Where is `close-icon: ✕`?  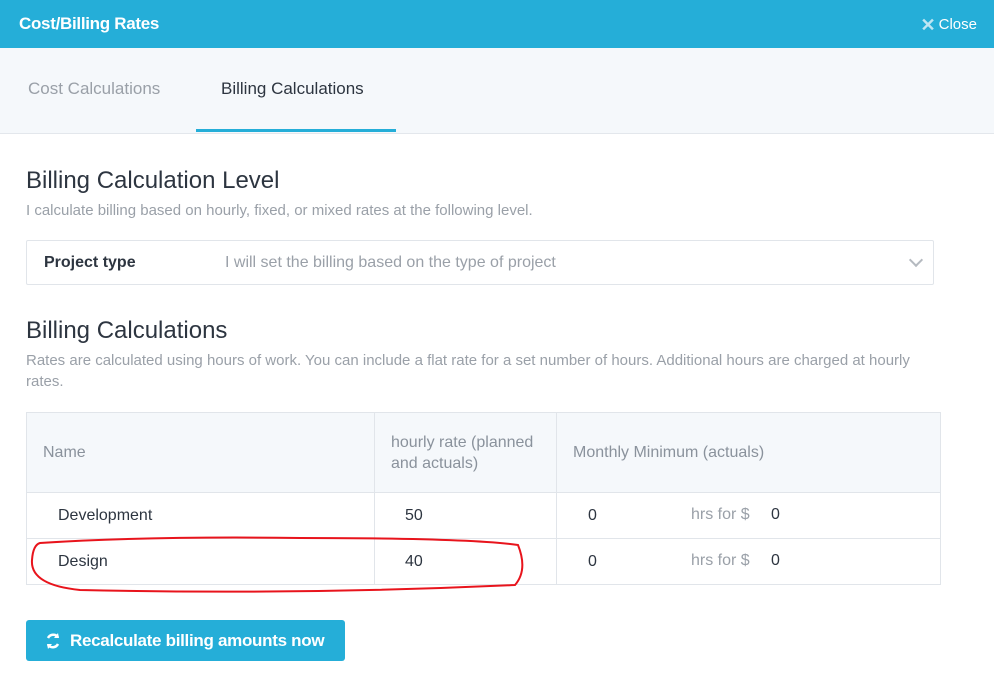
close-icon: ✕ is located at coordinates (928, 24).